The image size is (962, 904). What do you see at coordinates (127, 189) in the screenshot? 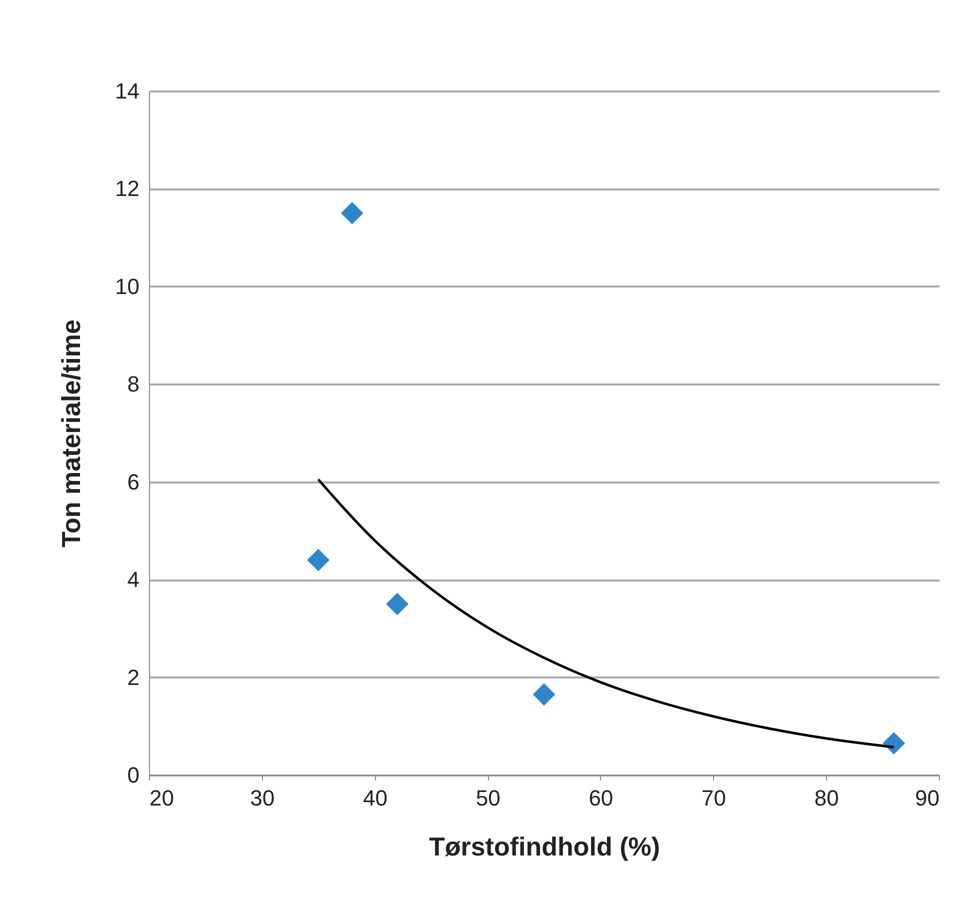
I see `y-tick-label: 12` at bounding box center [127, 189].